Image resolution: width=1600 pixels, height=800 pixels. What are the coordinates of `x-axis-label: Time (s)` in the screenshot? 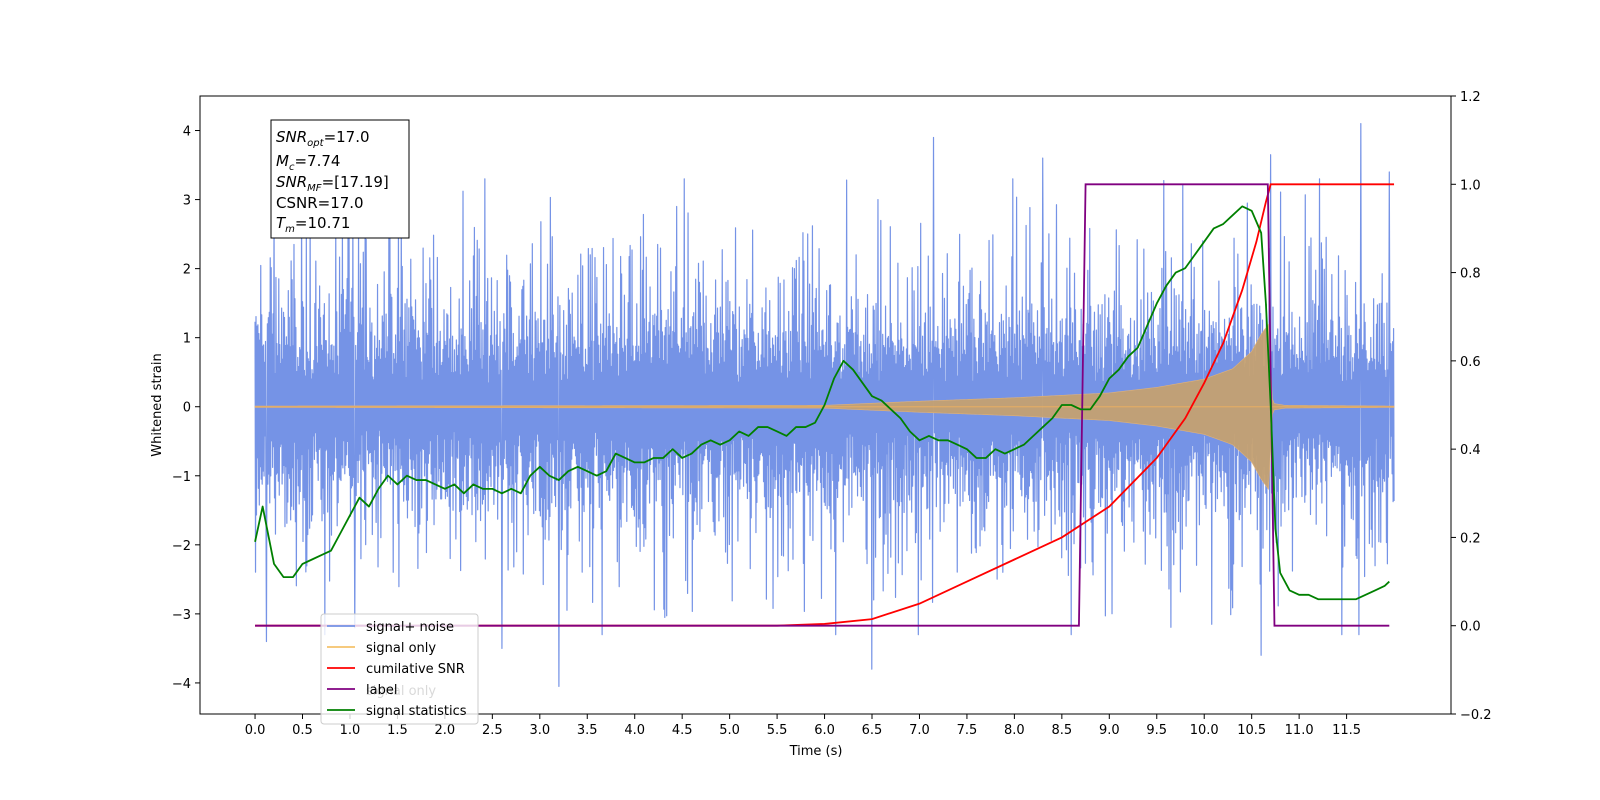 It's located at (816, 751).